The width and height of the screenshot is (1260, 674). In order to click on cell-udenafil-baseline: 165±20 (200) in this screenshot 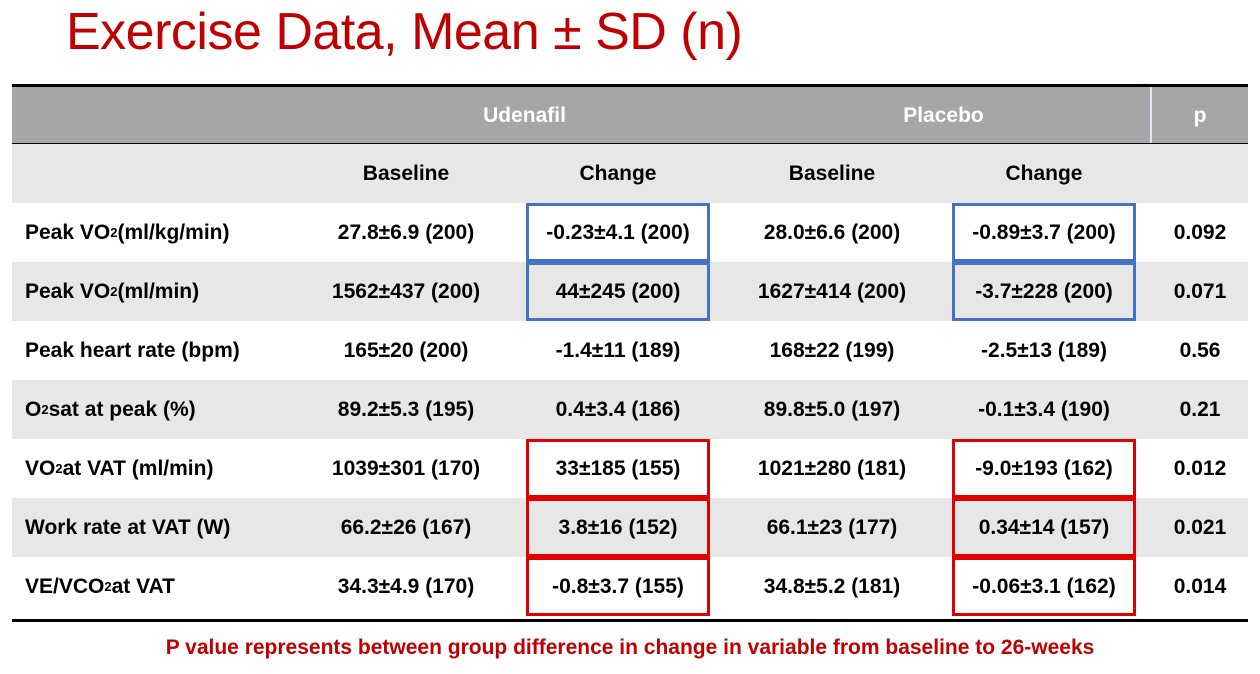, I will do `click(406, 350)`.